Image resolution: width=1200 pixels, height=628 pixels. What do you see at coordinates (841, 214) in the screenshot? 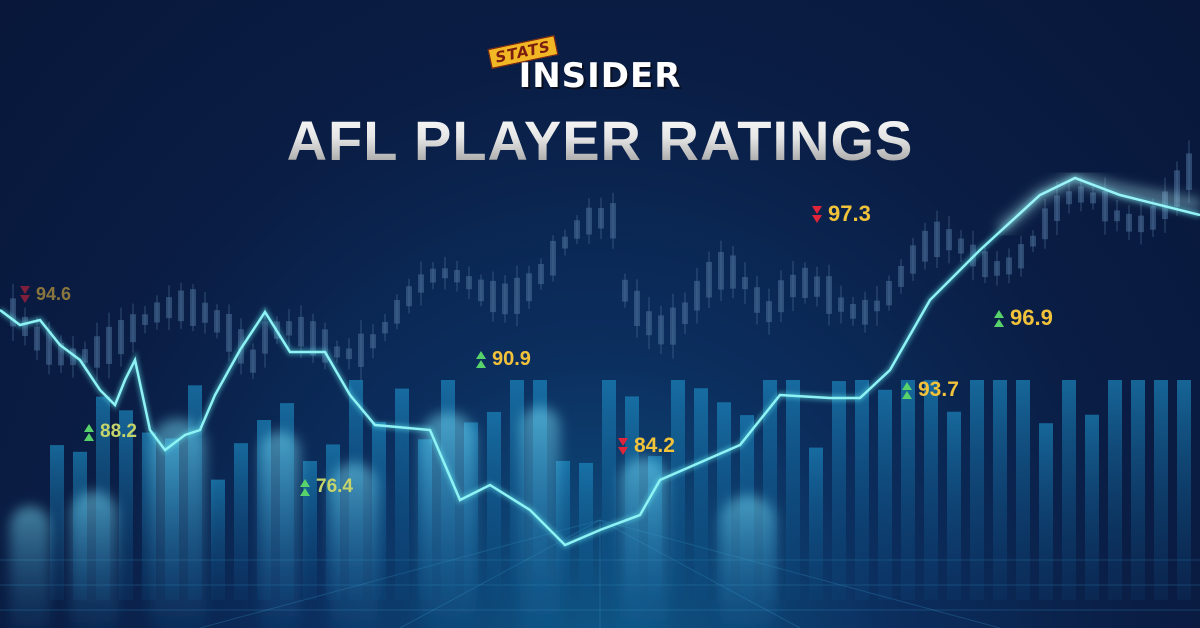
I see `rating-label: 97.3` at bounding box center [841, 214].